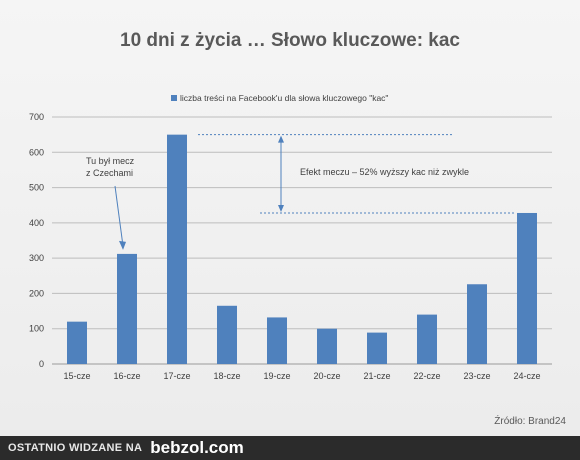  I want to click on bar-21-cze, so click(377, 348).